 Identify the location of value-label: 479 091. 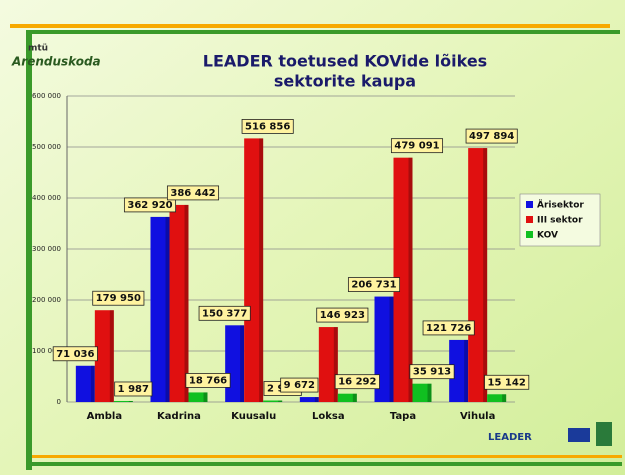
(416, 146).